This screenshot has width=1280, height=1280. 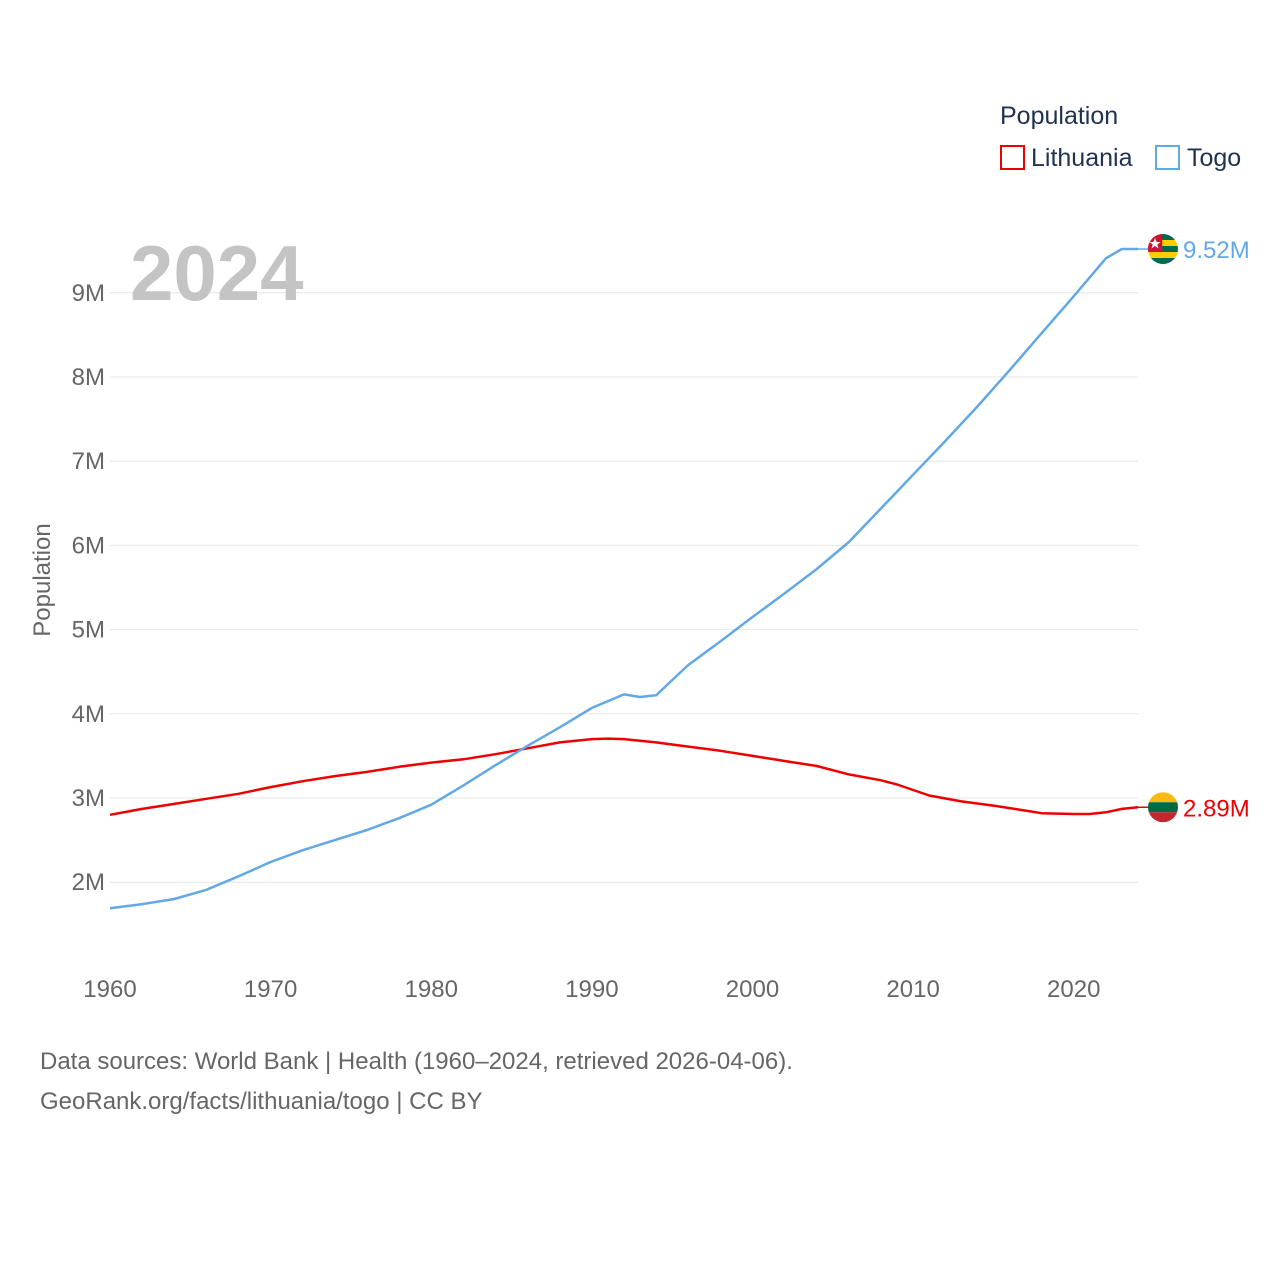 I want to click on lithuania-flag-icon, so click(x=1163, y=807).